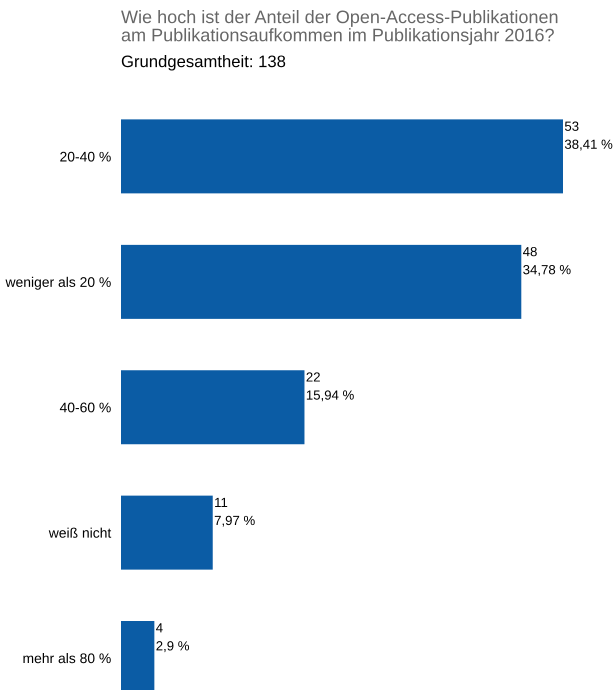  Describe the element at coordinates (330, 387) in the screenshot. I see `data-label: 22 15,94 %` at that location.